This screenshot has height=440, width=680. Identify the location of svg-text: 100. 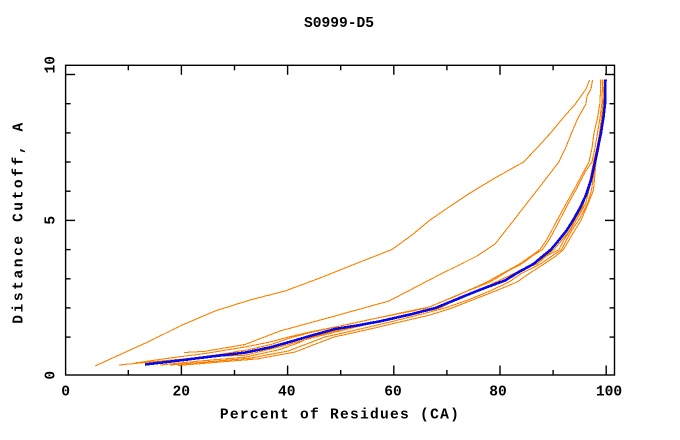
(609, 393).